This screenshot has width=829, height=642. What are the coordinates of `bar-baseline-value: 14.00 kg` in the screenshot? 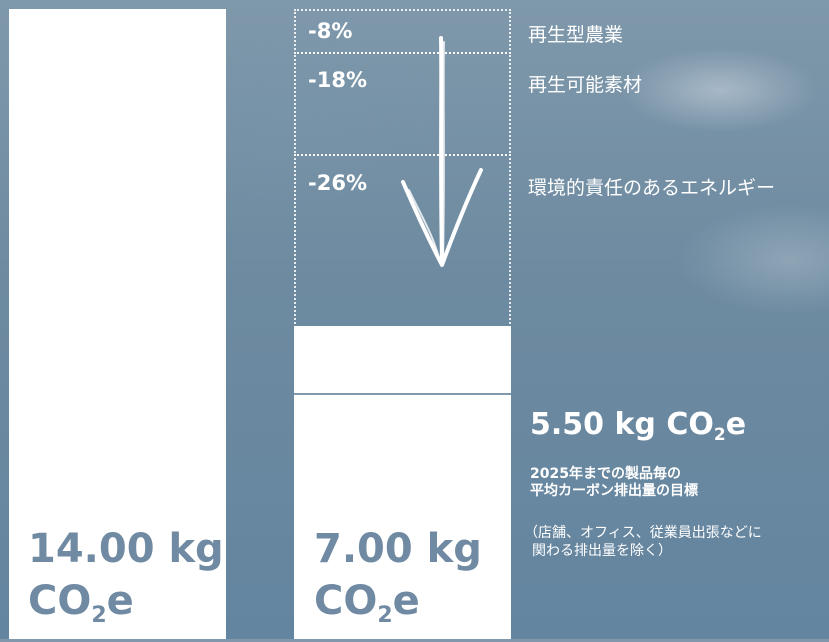 It's located at (126, 549).